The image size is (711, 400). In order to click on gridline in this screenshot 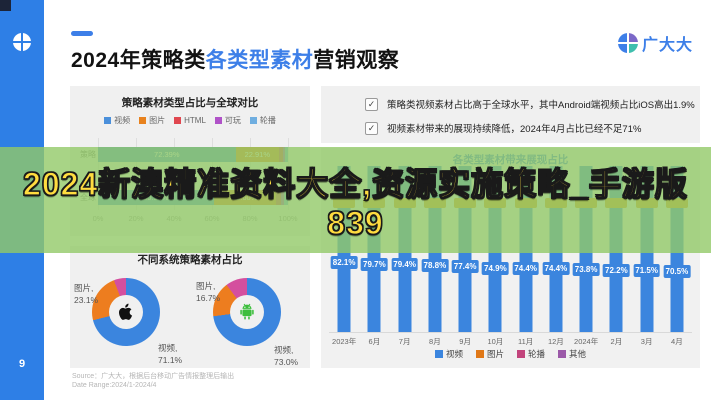, I will do `click(288, 174)`.